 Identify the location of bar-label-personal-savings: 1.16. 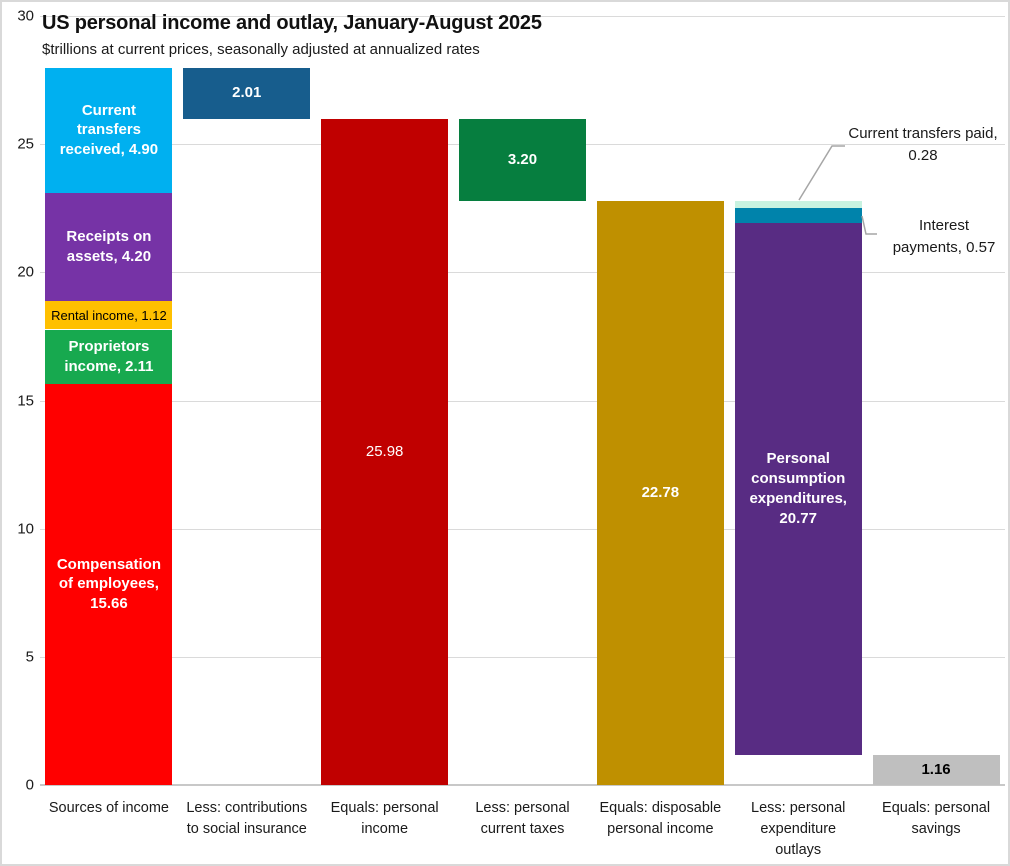
(936, 770).